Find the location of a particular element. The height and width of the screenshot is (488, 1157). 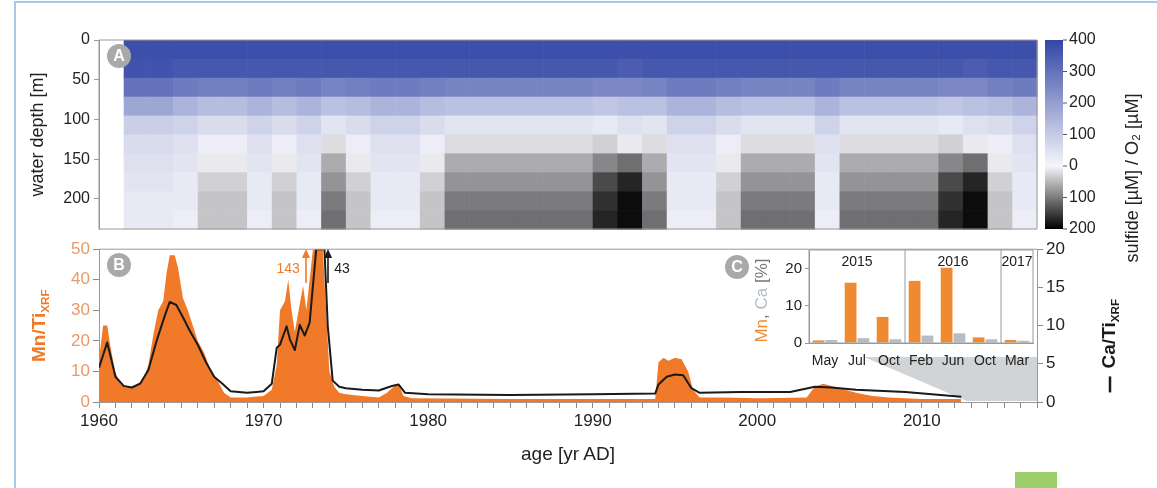

x-tick-label: 2000 is located at coordinates (757, 420).